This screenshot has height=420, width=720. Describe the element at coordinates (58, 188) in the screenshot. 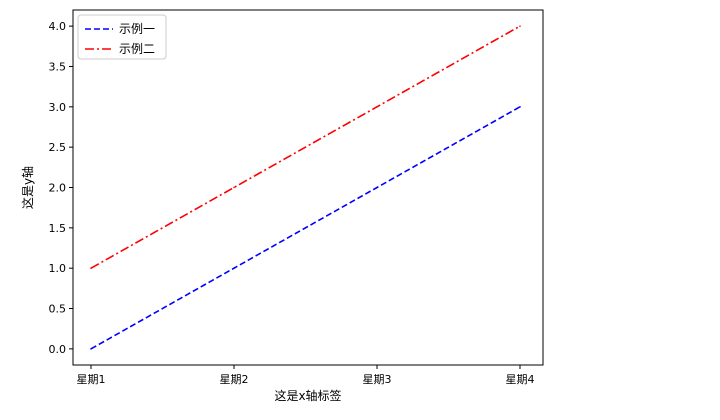

I see `y-tick-label: 2.0` at that location.